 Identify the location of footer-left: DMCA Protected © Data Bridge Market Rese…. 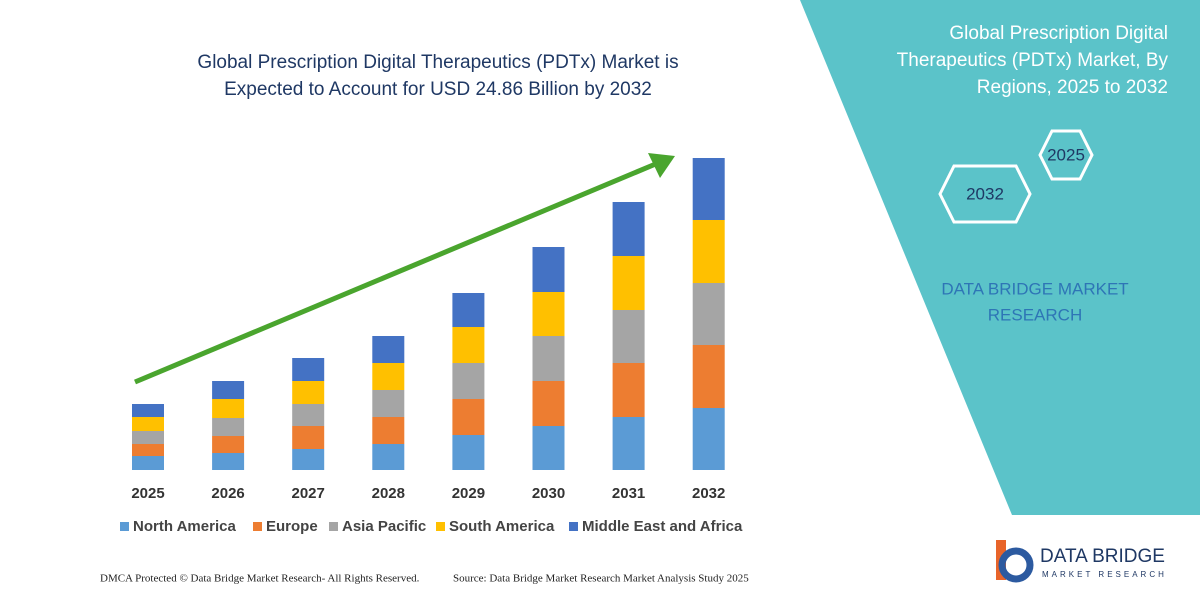
(260, 579).